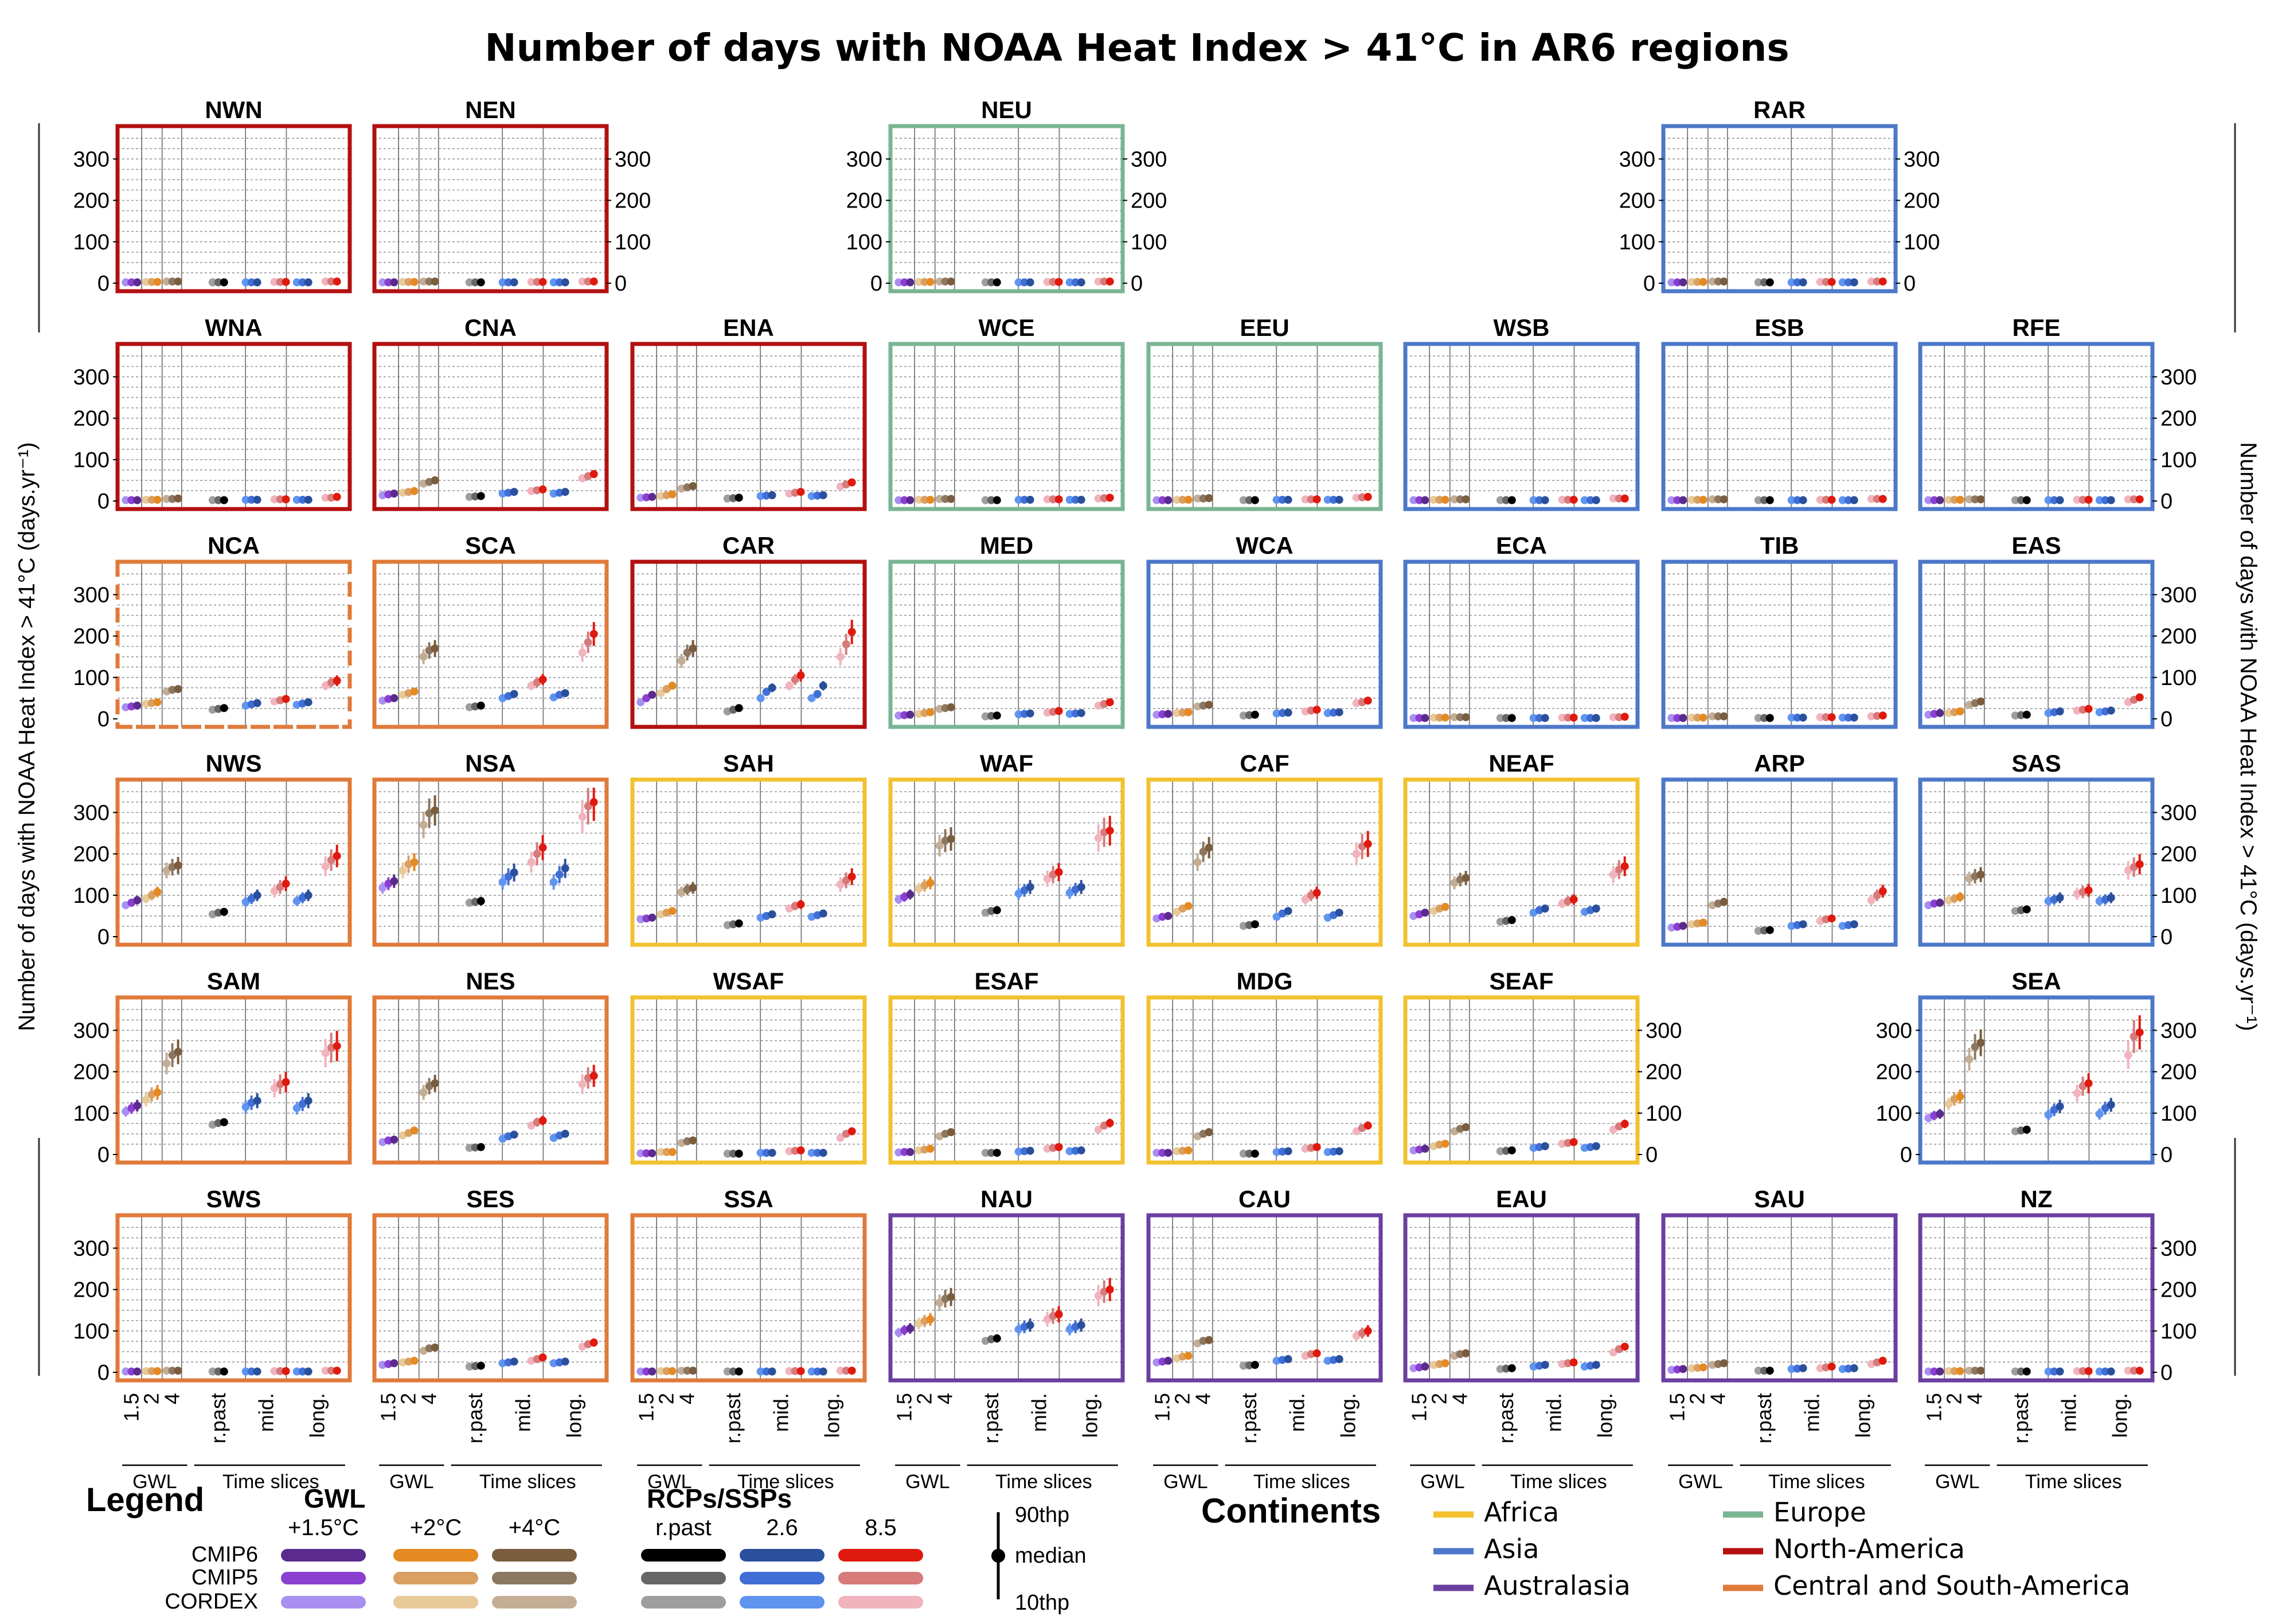 The width and height of the screenshot is (2274, 1624). Describe the element at coordinates (1512, 500) in the screenshot. I see `median-point-wsb-r.past` at that location.